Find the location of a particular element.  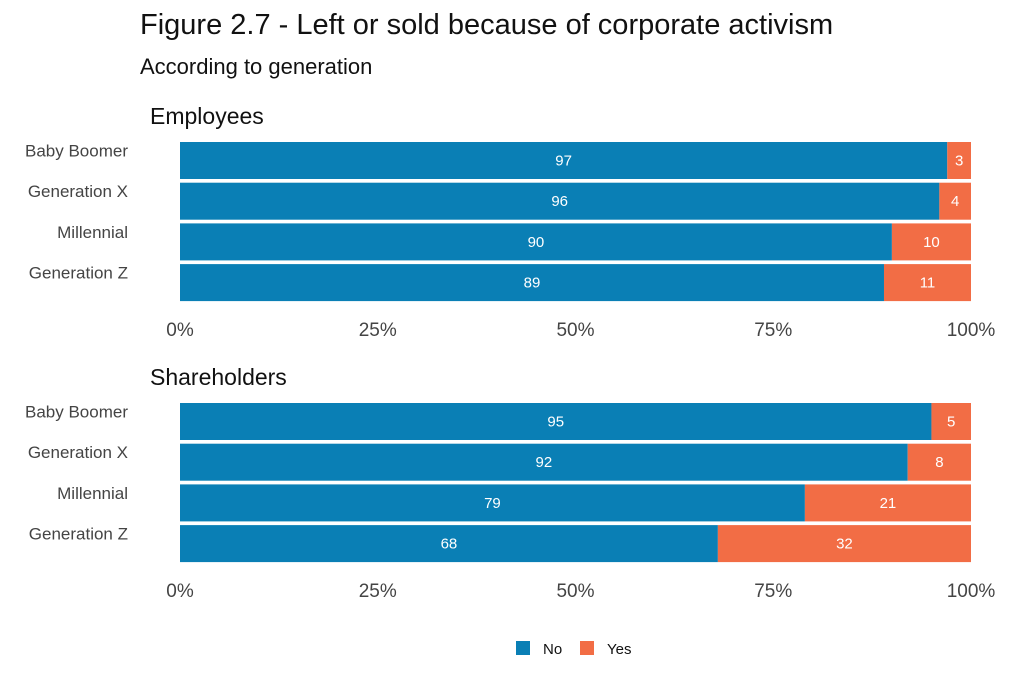

bar-value-label: 5 is located at coordinates (951, 422).